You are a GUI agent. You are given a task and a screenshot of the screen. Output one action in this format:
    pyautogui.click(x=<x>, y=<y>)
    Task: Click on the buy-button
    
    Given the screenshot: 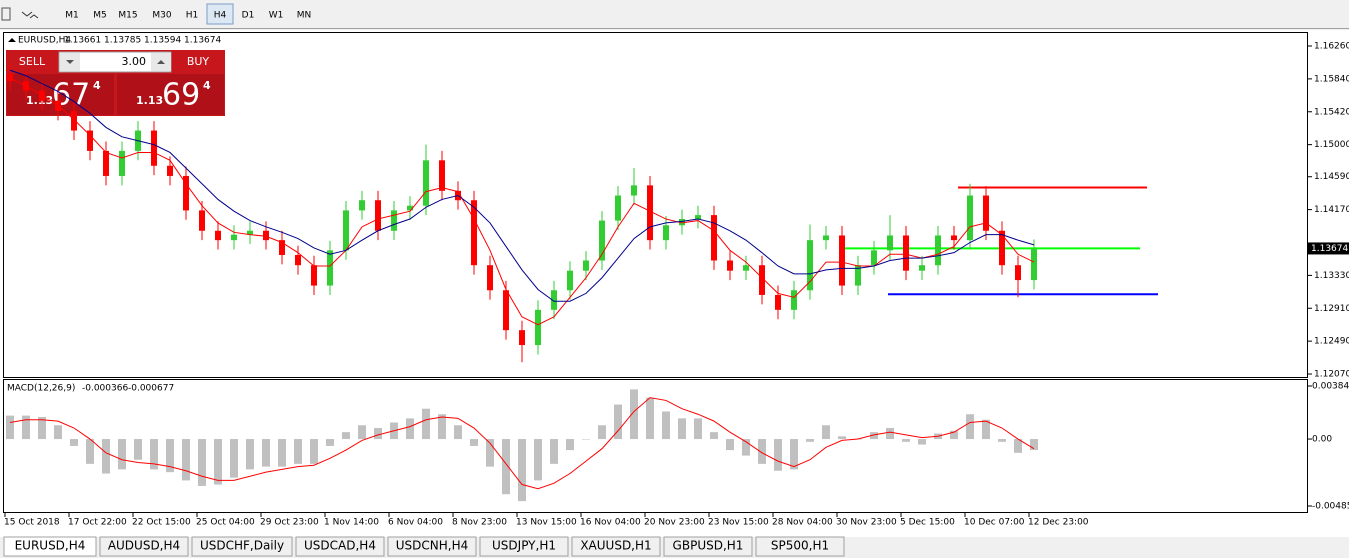 What is the action you would take?
    pyautogui.click(x=170, y=94)
    